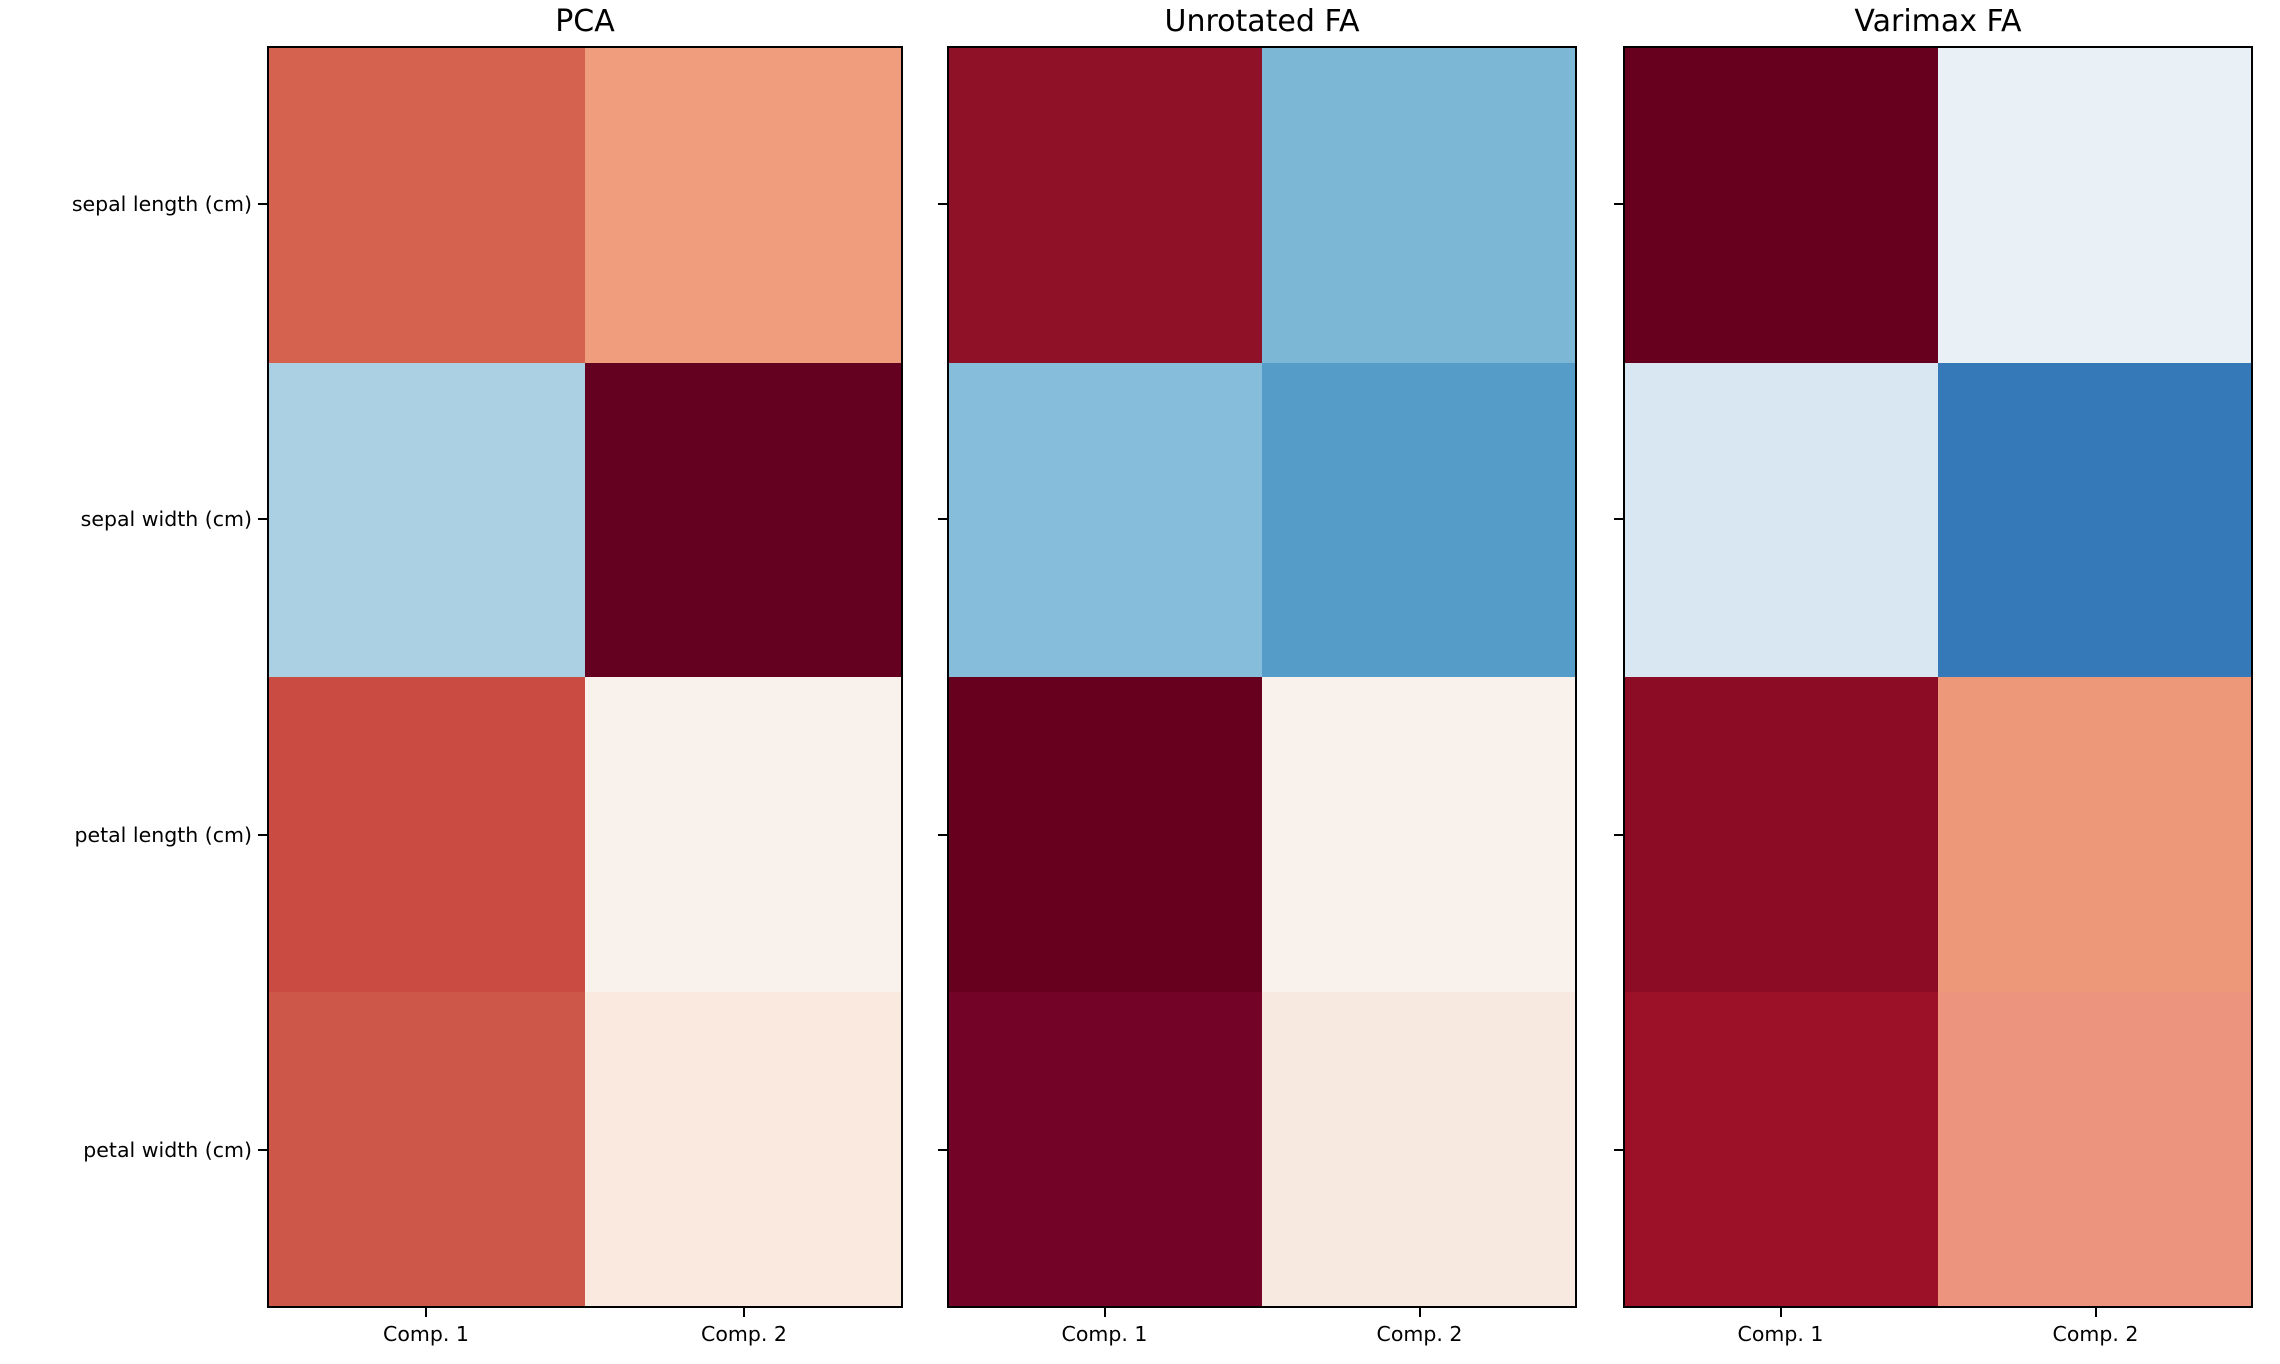 This screenshot has height=1364, width=2280. Describe the element at coordinates (163, 834) in the screenshot. I see `y-tick-label: petal length (cm)` at that location.